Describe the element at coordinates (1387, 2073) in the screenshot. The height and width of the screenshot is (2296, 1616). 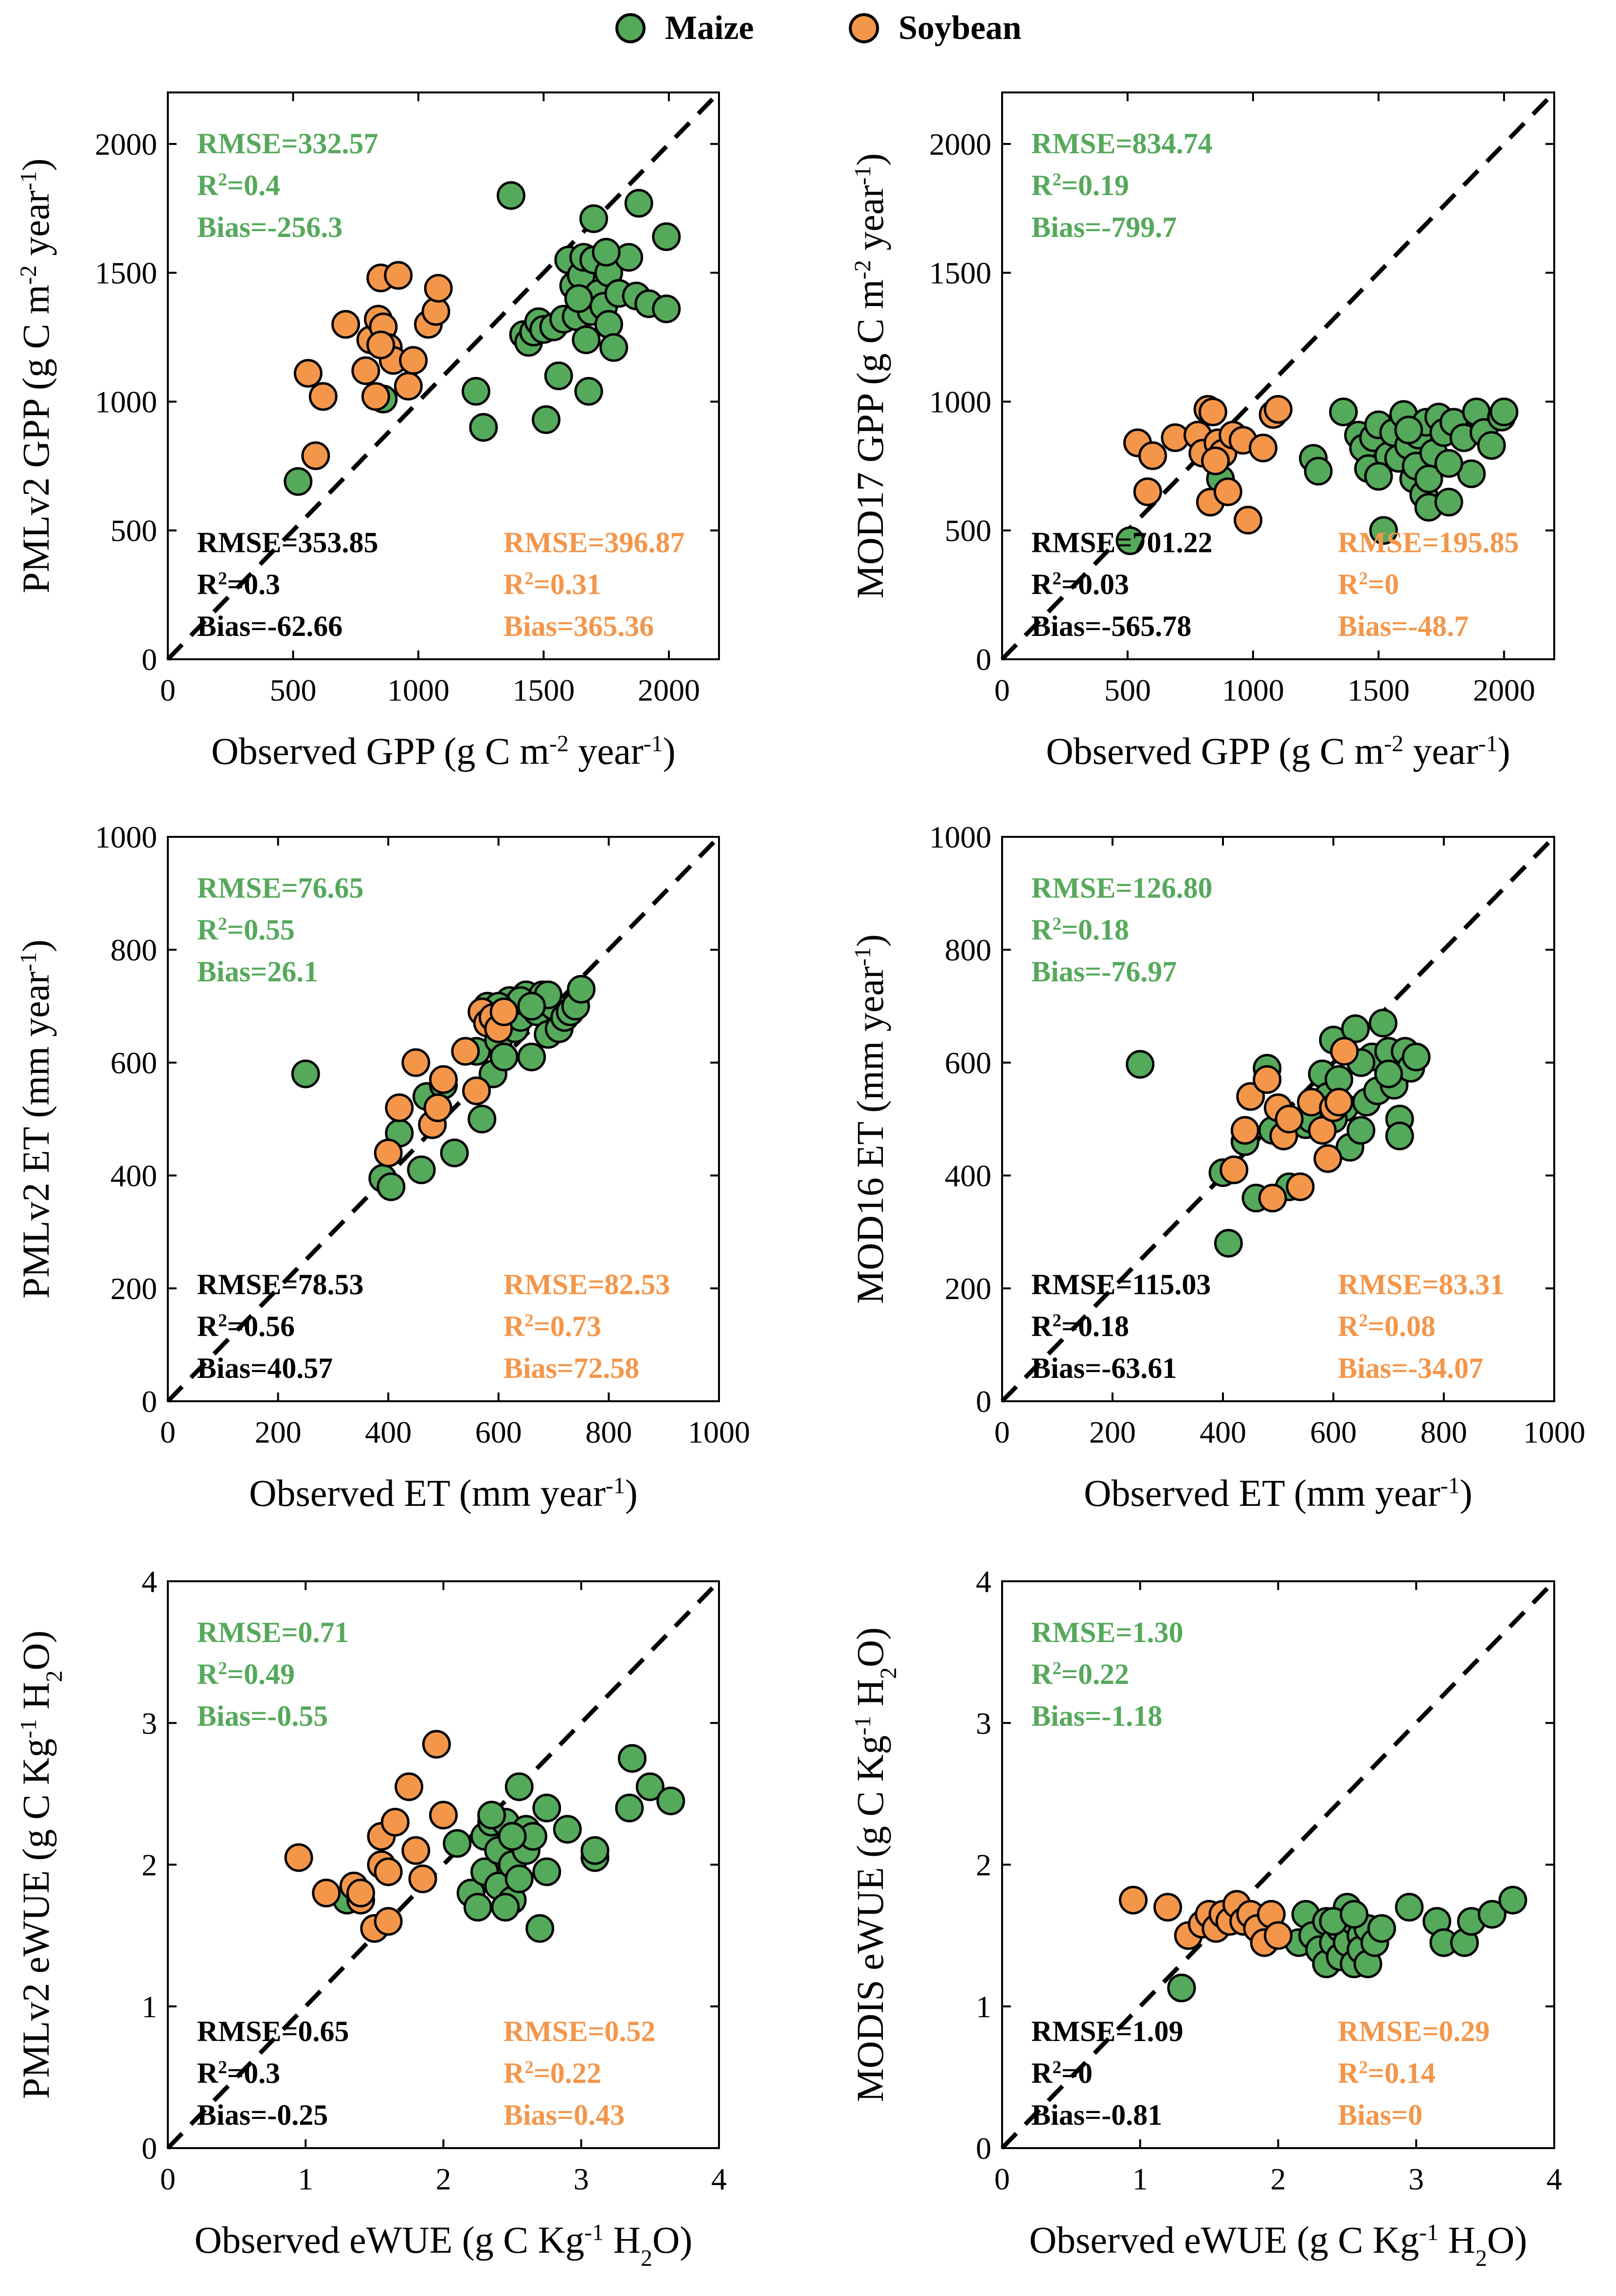
I see `stats-soybean-line: R2=0.14` at that location.